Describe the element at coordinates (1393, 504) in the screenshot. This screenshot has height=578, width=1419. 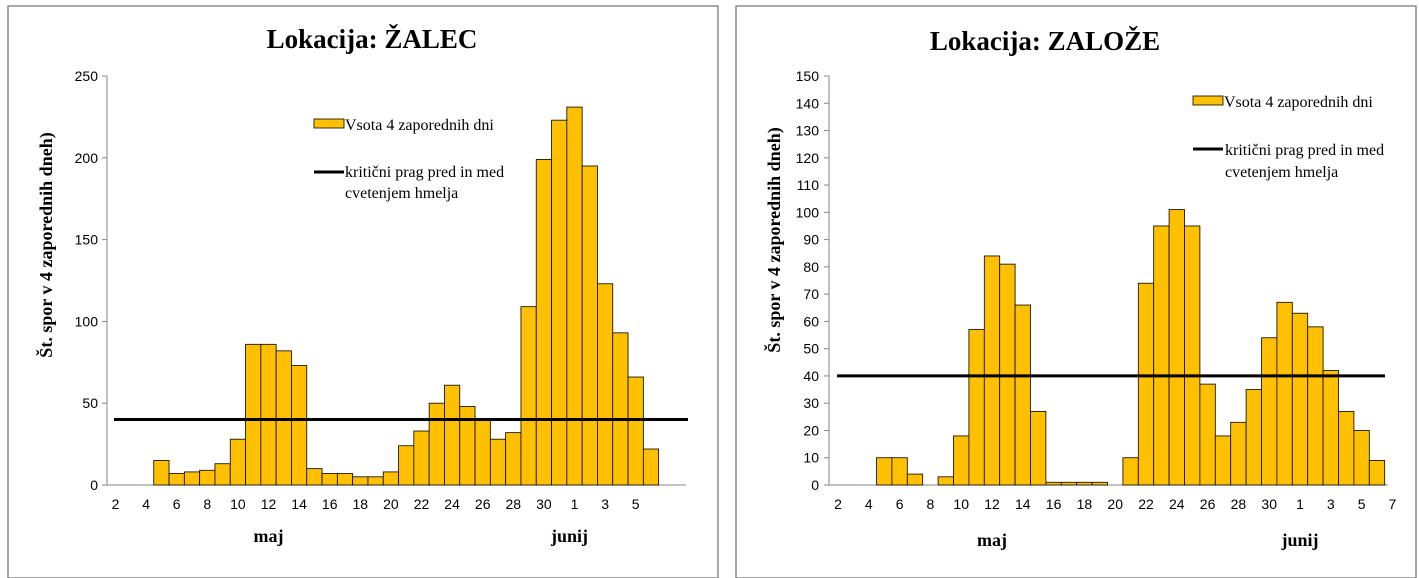
I see `x-tick-label: 7` at that location.